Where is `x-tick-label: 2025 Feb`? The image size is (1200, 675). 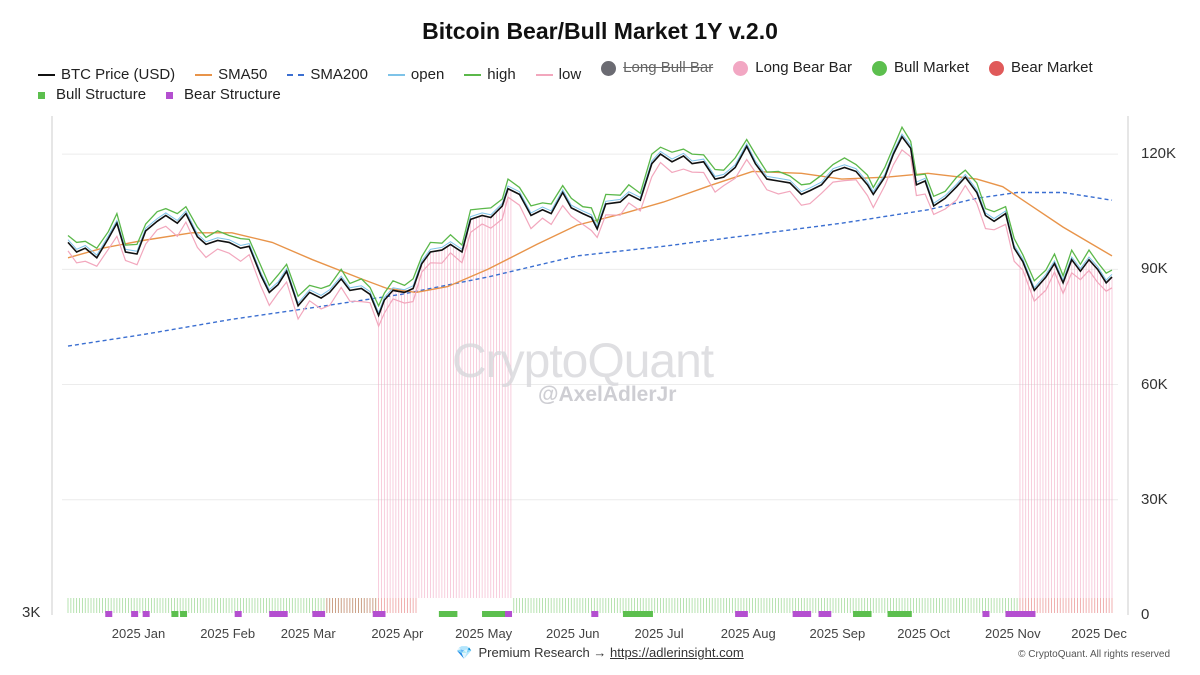
x-tick-label: 2025 Feb is located at coordinates (228, 633).